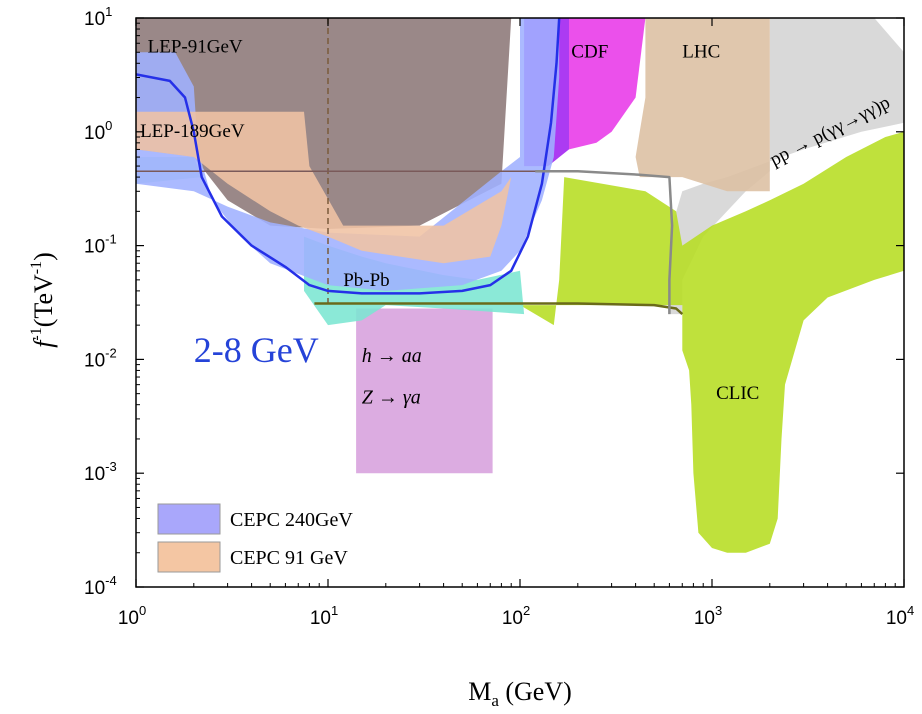 Image resolution: width=922 pixels, height=714 pixels. I want to click on region-lhc, so click(702, 105).